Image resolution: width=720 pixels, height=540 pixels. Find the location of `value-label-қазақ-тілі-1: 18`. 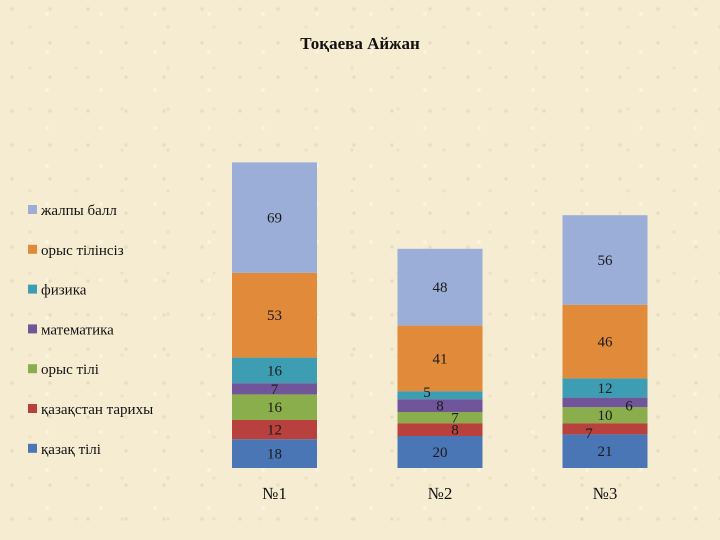

value-label-қазақ-тілі-1: 18 is located at coordinates (274, 455).